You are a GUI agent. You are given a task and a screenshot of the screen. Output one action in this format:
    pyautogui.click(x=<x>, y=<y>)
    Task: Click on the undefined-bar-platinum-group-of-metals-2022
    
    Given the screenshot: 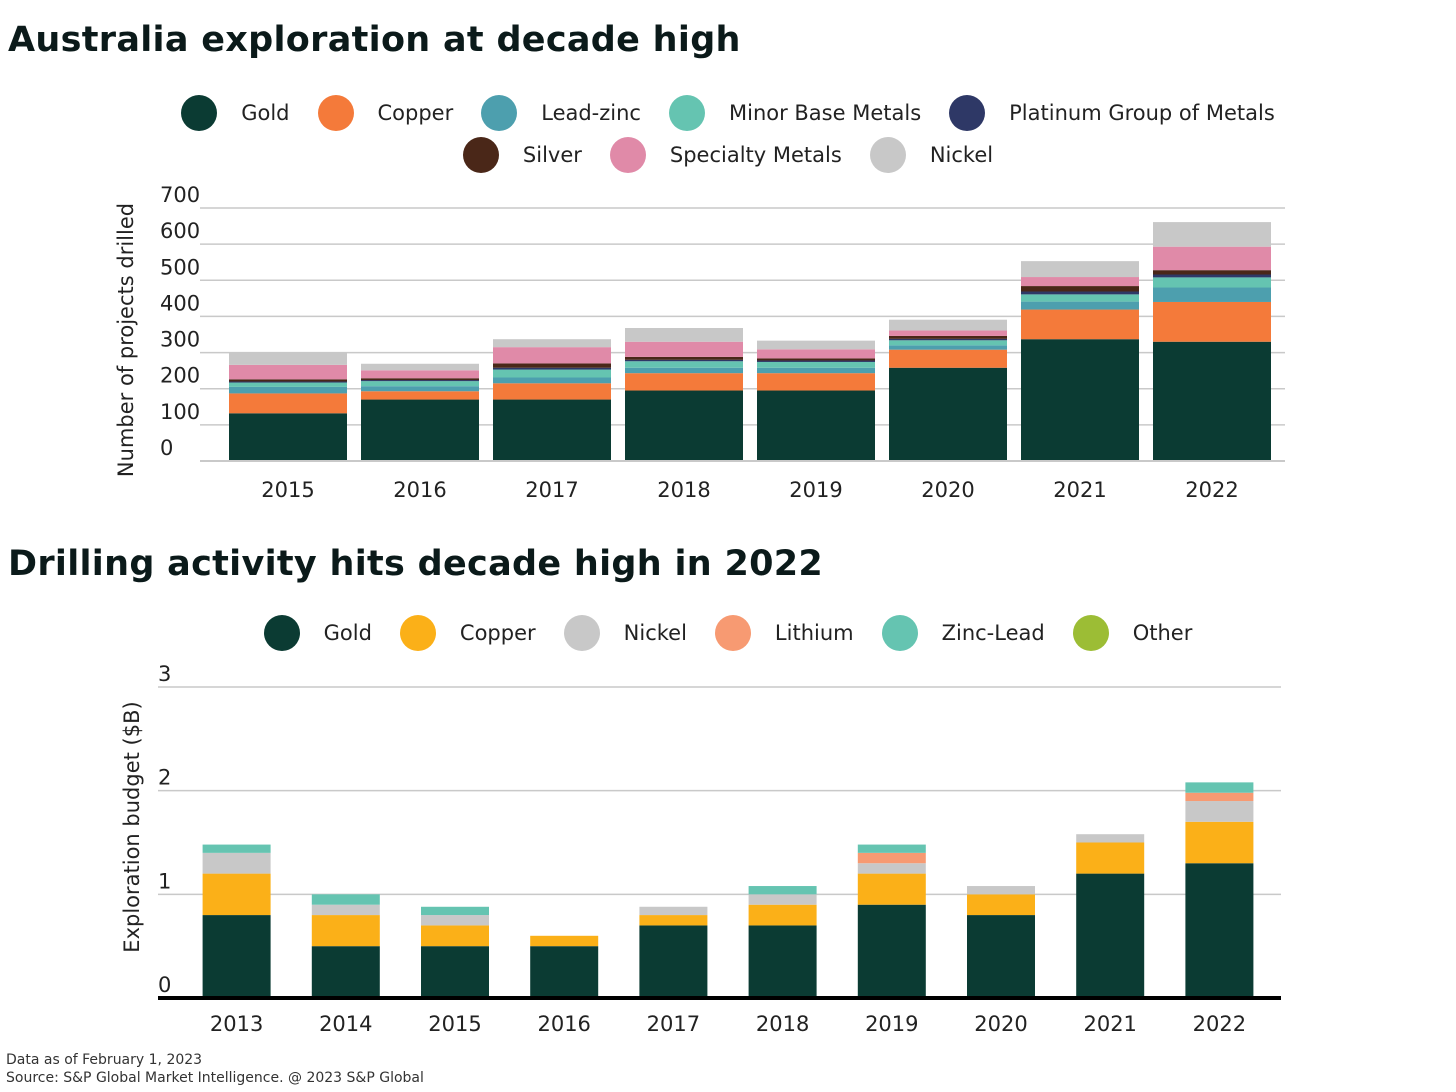 What is the action you would take?
    pyautogui.click(x=1212, y=276)
    